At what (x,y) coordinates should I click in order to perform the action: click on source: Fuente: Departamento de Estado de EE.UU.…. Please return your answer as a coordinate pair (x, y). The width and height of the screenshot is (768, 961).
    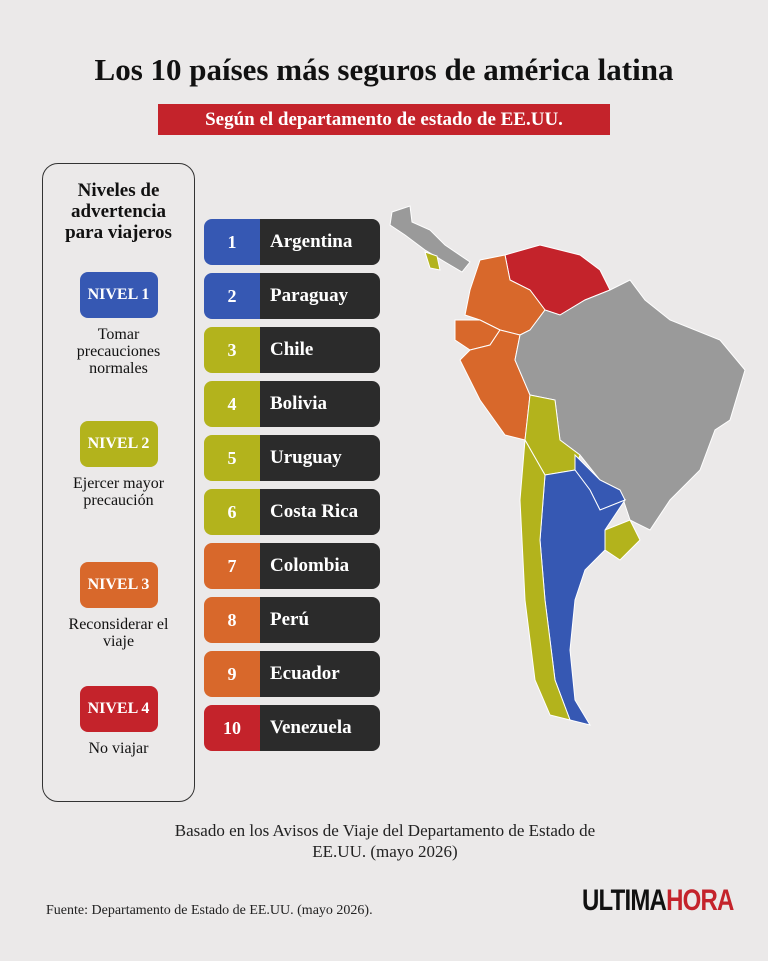
    Looking at the image, I should click on (209, 910).